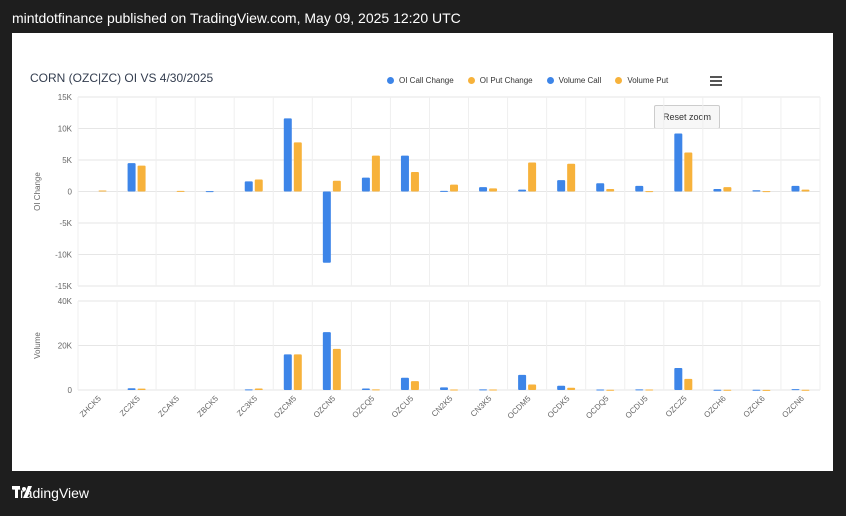 Image resolution: width=846 pixels, height=516 pixels. Describe the element at coordinates (65, 129) in the screenshot. I see `y-tick-label: 10K` at that location.